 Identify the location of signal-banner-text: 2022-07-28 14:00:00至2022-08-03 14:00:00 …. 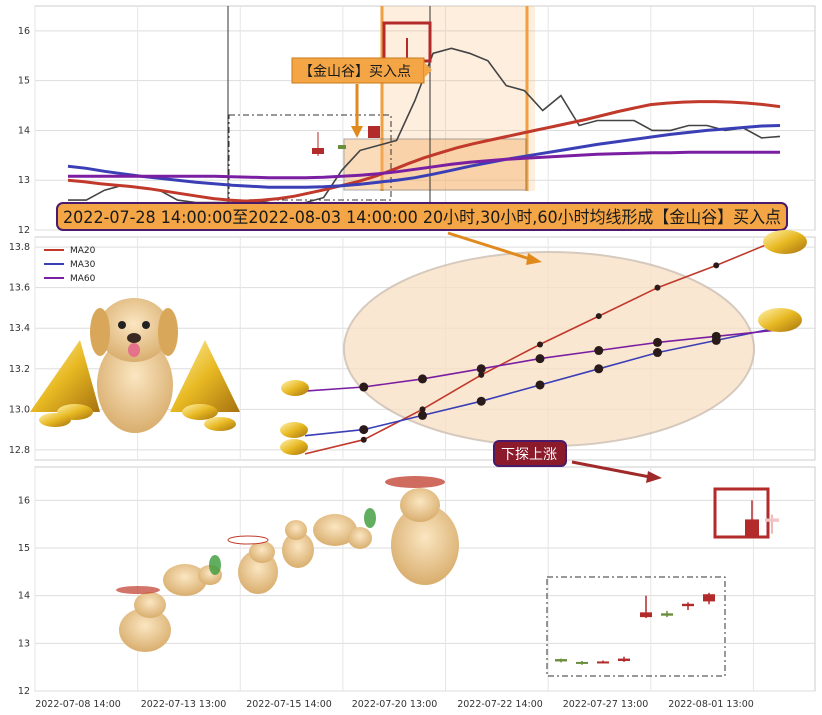
(422, 218).